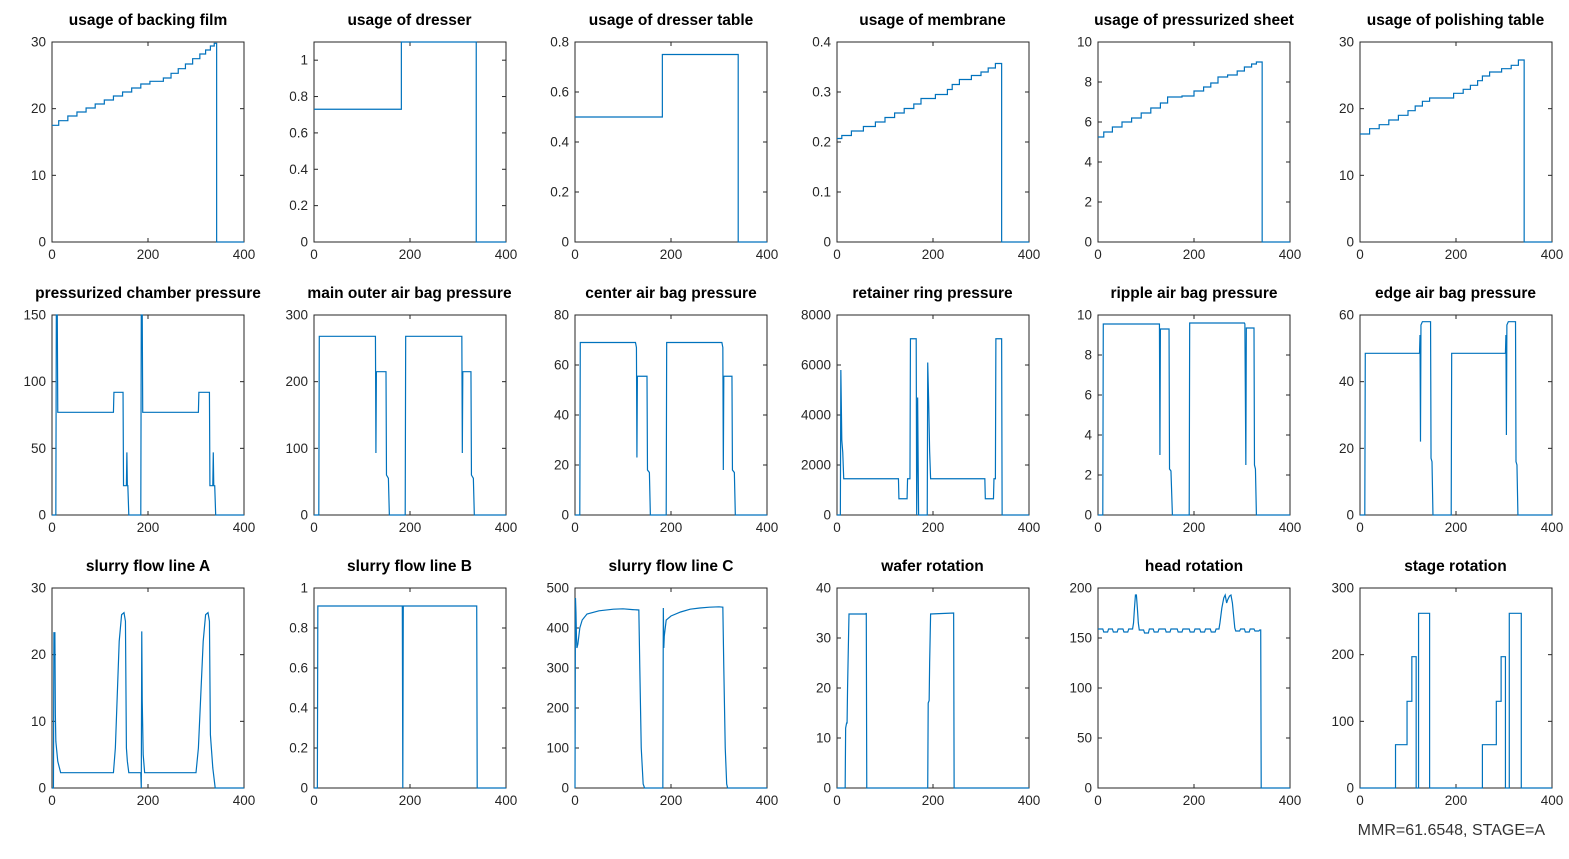 This screenshot has height=859, width=1569. I want to click on y-tick-label: 0.3, so click(821, 92).